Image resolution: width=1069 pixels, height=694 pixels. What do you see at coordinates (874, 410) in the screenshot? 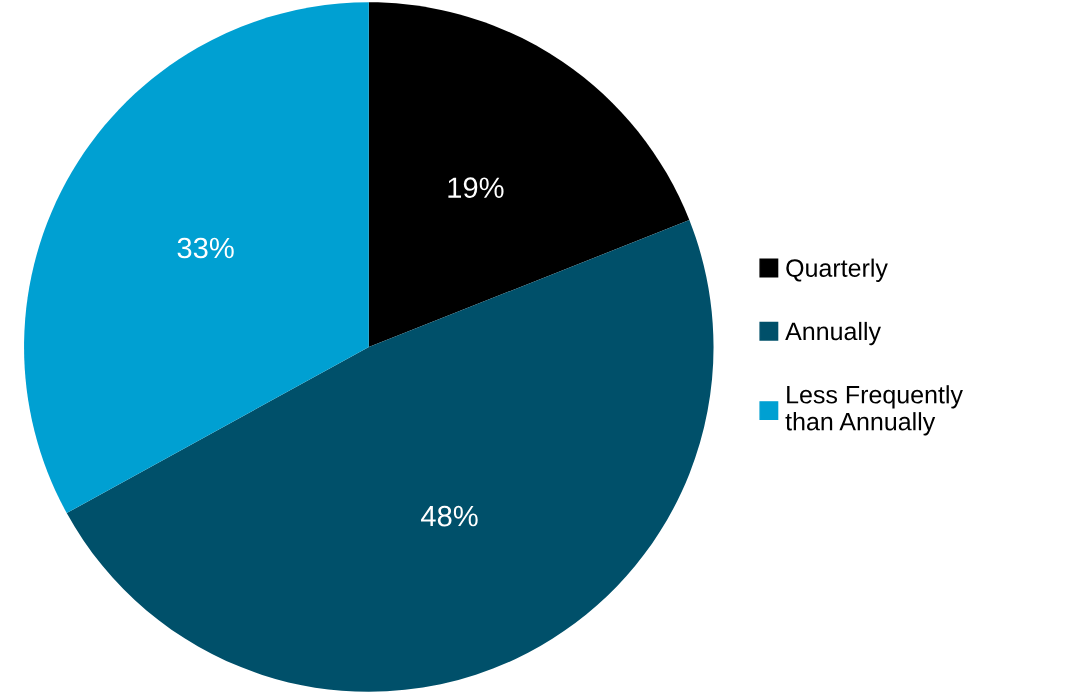
I see `legend-label: Less Frequently than Annually` at bounding box center [874, 410].